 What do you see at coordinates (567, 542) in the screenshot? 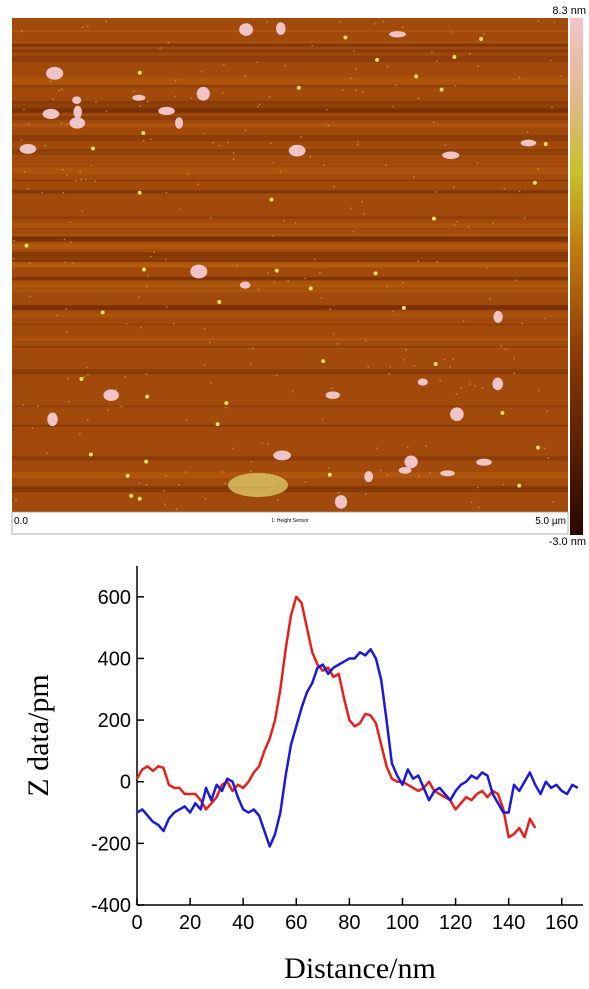
I see `z-min-label: -3.0 nm` at bounding box center [567, 542].